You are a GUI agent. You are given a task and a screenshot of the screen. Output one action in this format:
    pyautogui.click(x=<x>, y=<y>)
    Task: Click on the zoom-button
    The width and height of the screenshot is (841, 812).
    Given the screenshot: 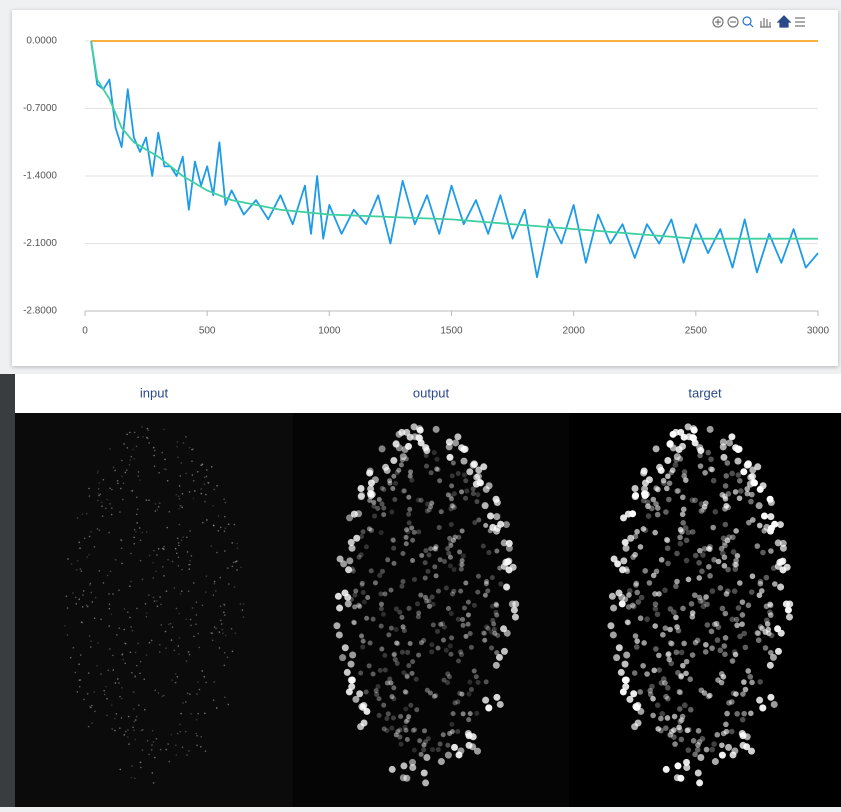 What is the action you would take?
    pyautogui.click(x=748, y=22)
    